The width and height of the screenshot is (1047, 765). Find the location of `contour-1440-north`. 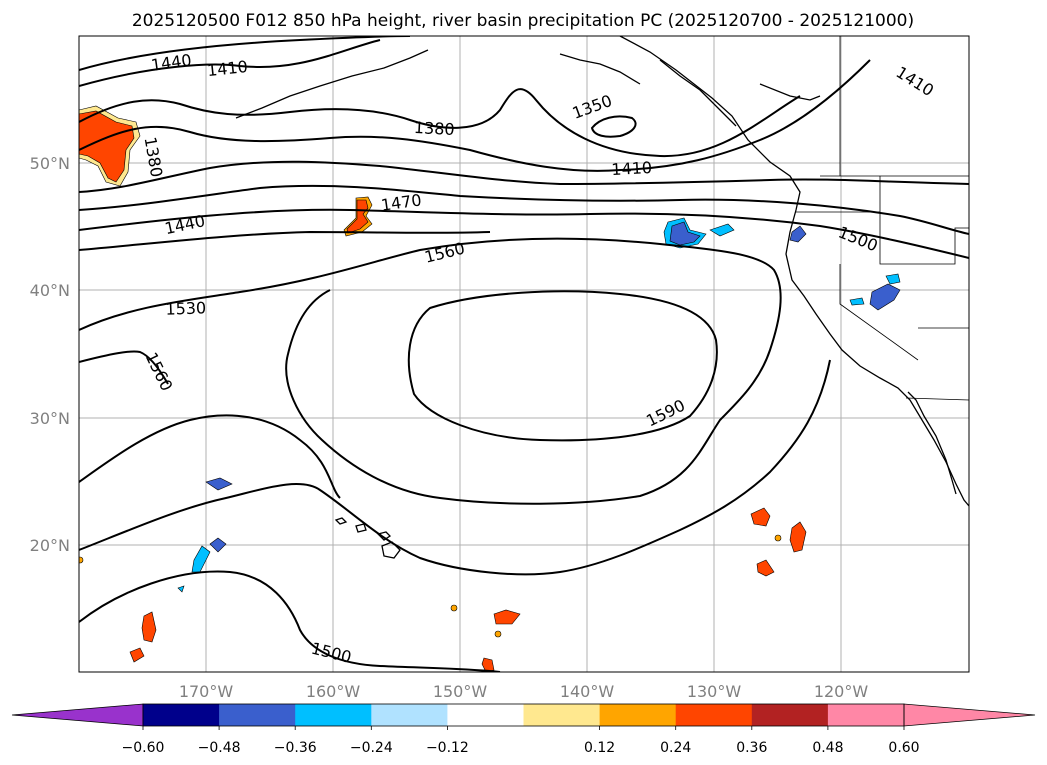

contour-1440-north is located at coordinates (245, 53).